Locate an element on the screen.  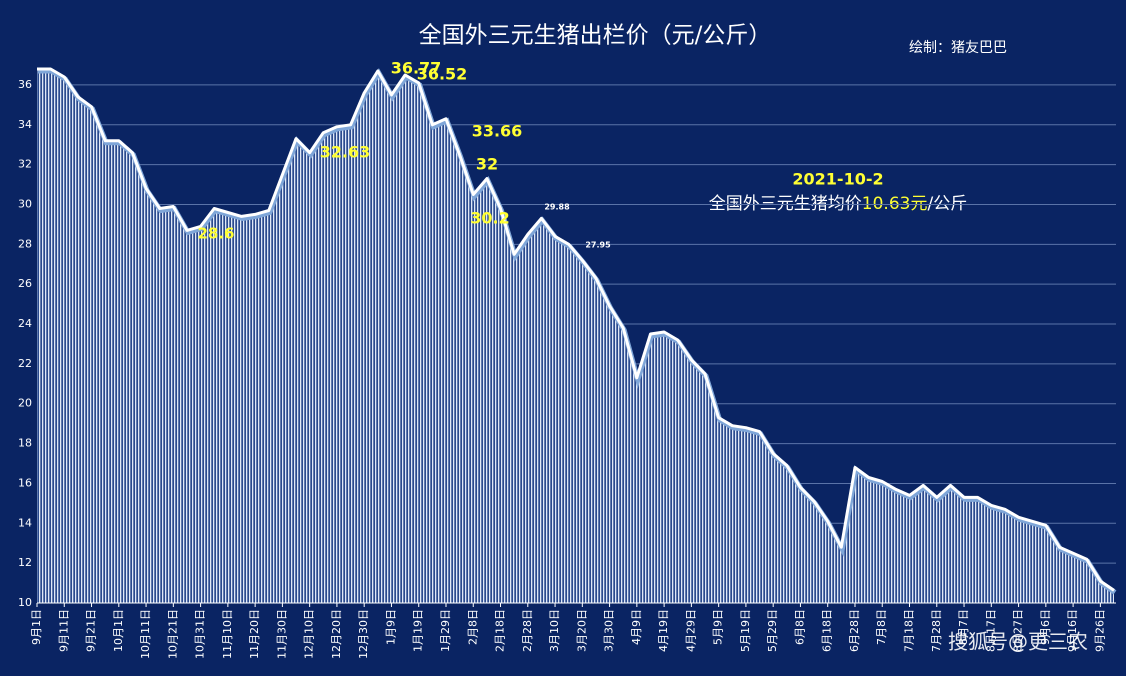
x-tick-label: 4月19日 is located at coordinates (663, 630).